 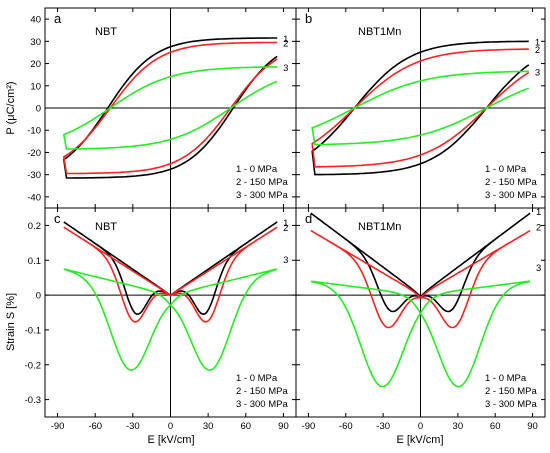 I want to click on y-tick-label: 0.1, so click(x=34, y=261).